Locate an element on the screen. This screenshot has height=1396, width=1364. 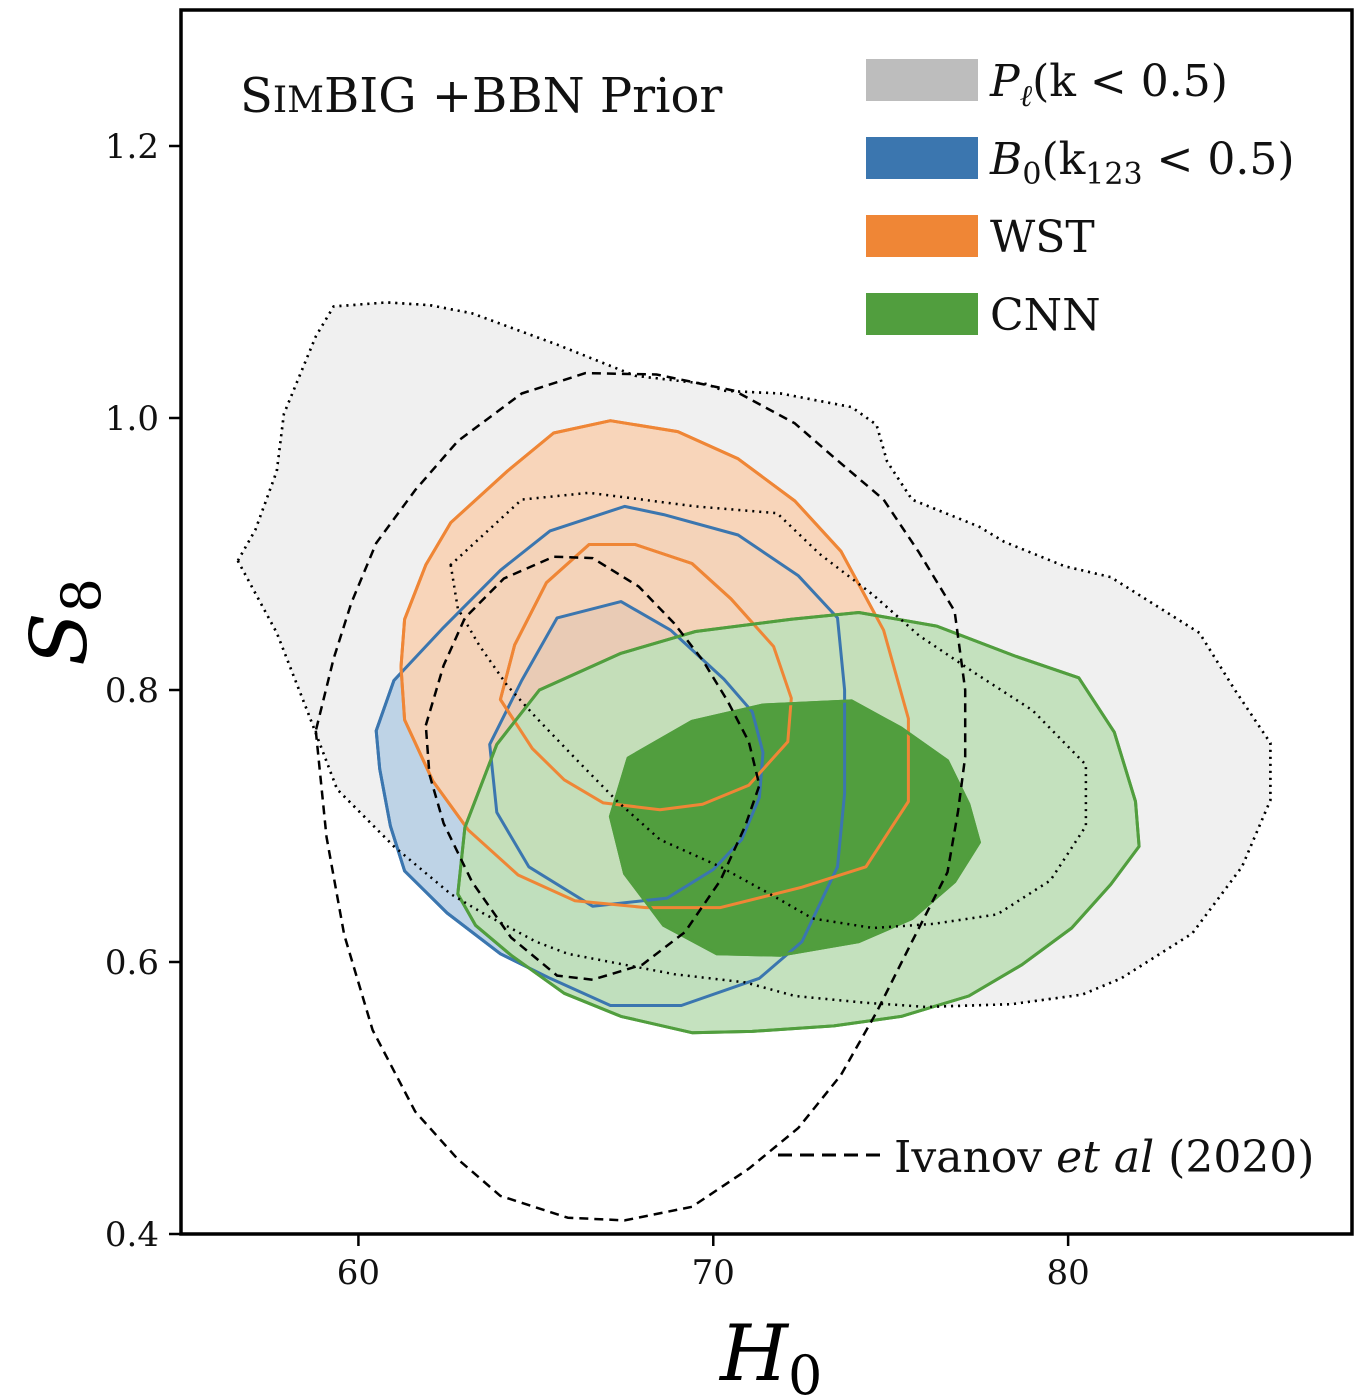
x-tick-label: 80 is located at coordinates (1067, 1273).